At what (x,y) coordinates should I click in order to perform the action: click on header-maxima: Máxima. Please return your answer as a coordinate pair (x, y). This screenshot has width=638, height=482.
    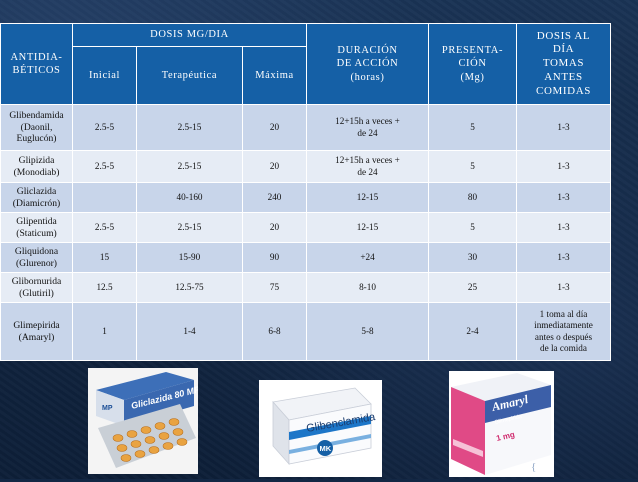
    Looking at the image, I should click on (274, 75).